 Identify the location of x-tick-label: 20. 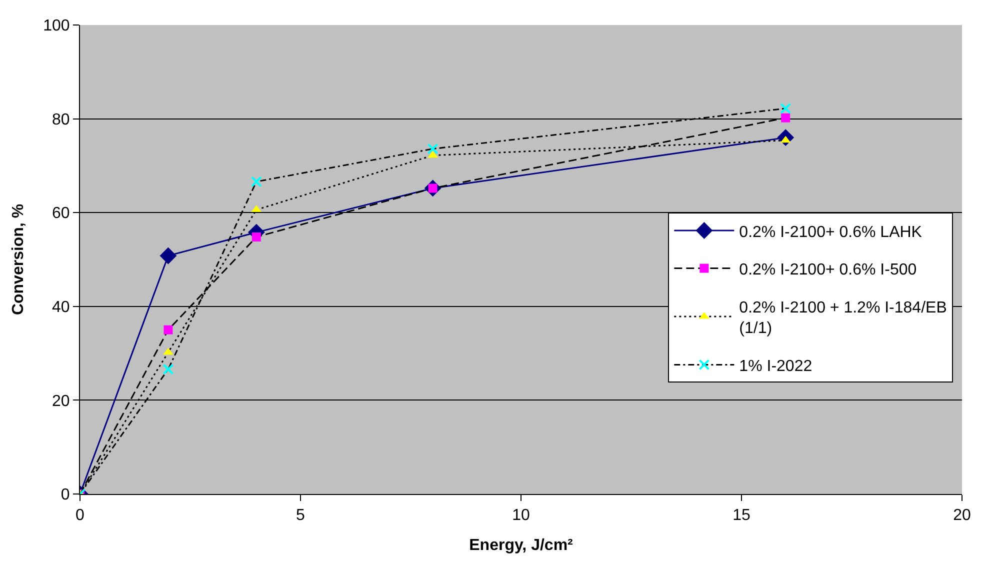
(962, 515).